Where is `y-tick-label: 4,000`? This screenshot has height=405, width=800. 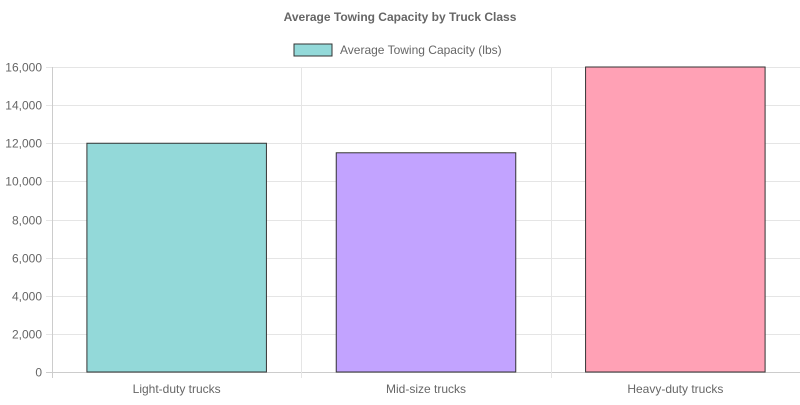
y-tick-label: 4,000 is located at coordinates (27, 297).